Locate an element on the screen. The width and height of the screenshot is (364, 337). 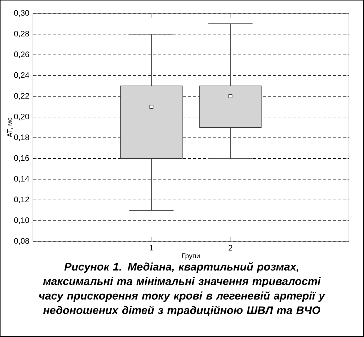
y-tick-label: 0,18 is located at coordinates (22, 138).